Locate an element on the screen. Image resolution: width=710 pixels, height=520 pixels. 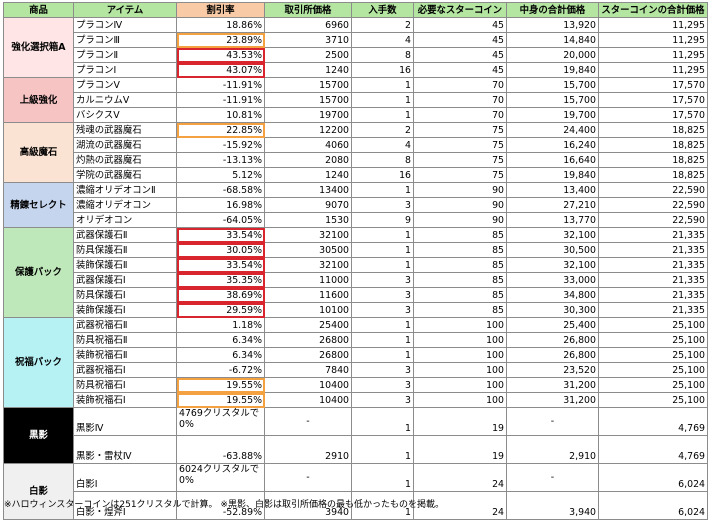
discount-cell: -68.58% is located at coordinates (220, 190).